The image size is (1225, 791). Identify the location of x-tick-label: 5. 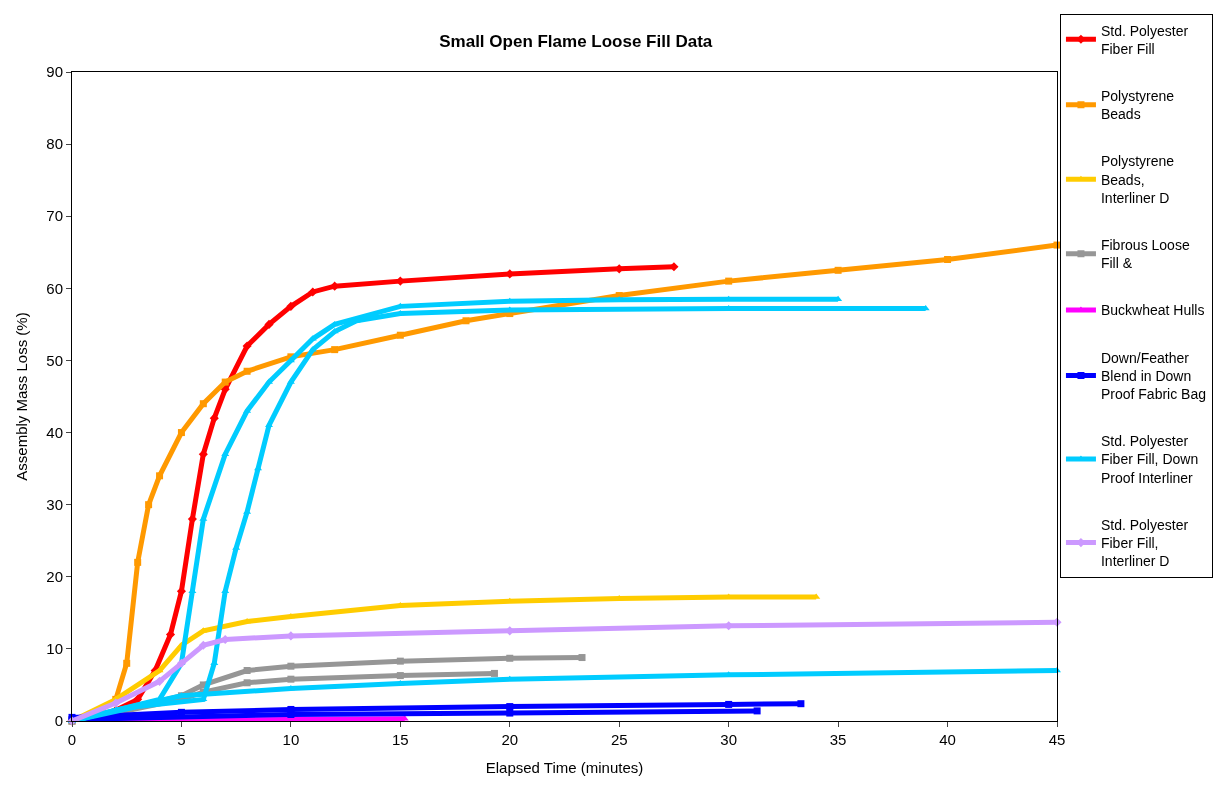
(181, 739).